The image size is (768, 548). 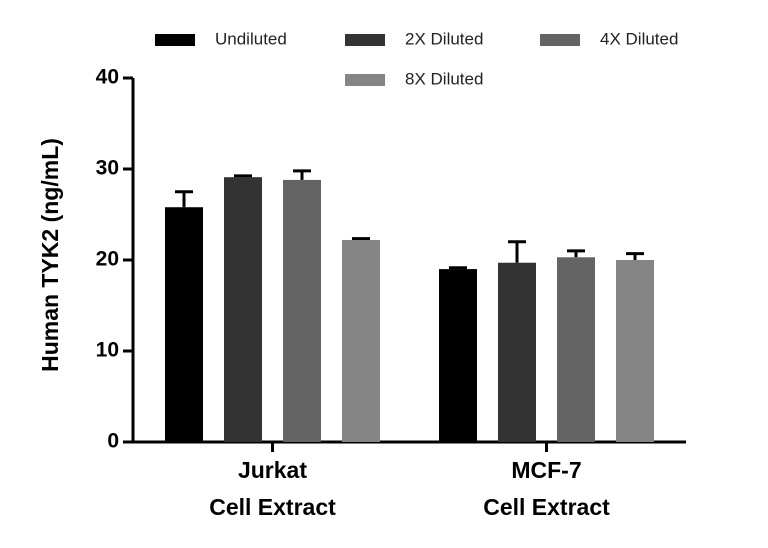 I want to click on y-tick-label-0: 0, so click(x=113, y=441).